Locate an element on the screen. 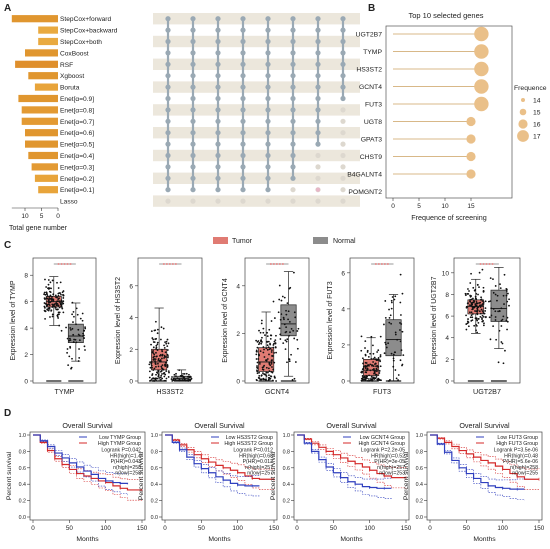 This screenshot has height=549, width=550. lollipop-point is located at coordinates (471, 139).